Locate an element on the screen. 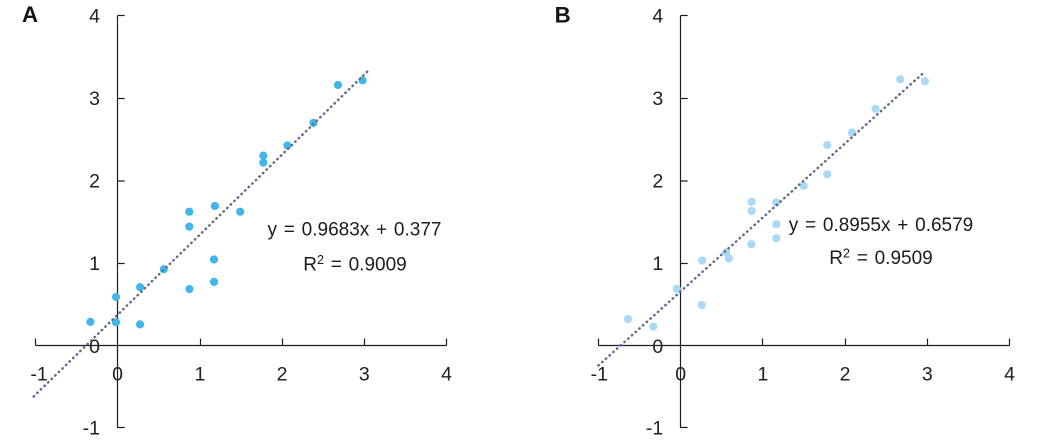  svg-text: R2 = 0.9009 is located at coordinates (354, 264).